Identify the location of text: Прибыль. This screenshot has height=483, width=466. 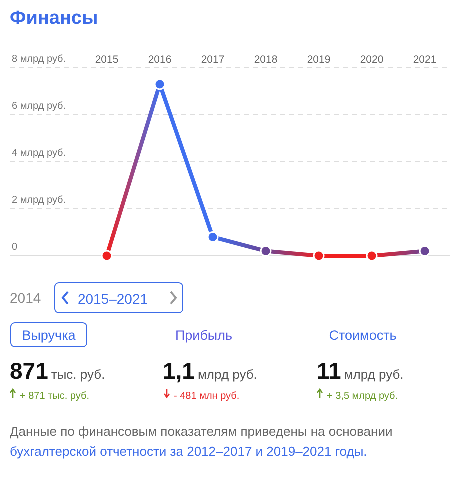
(204, 335).